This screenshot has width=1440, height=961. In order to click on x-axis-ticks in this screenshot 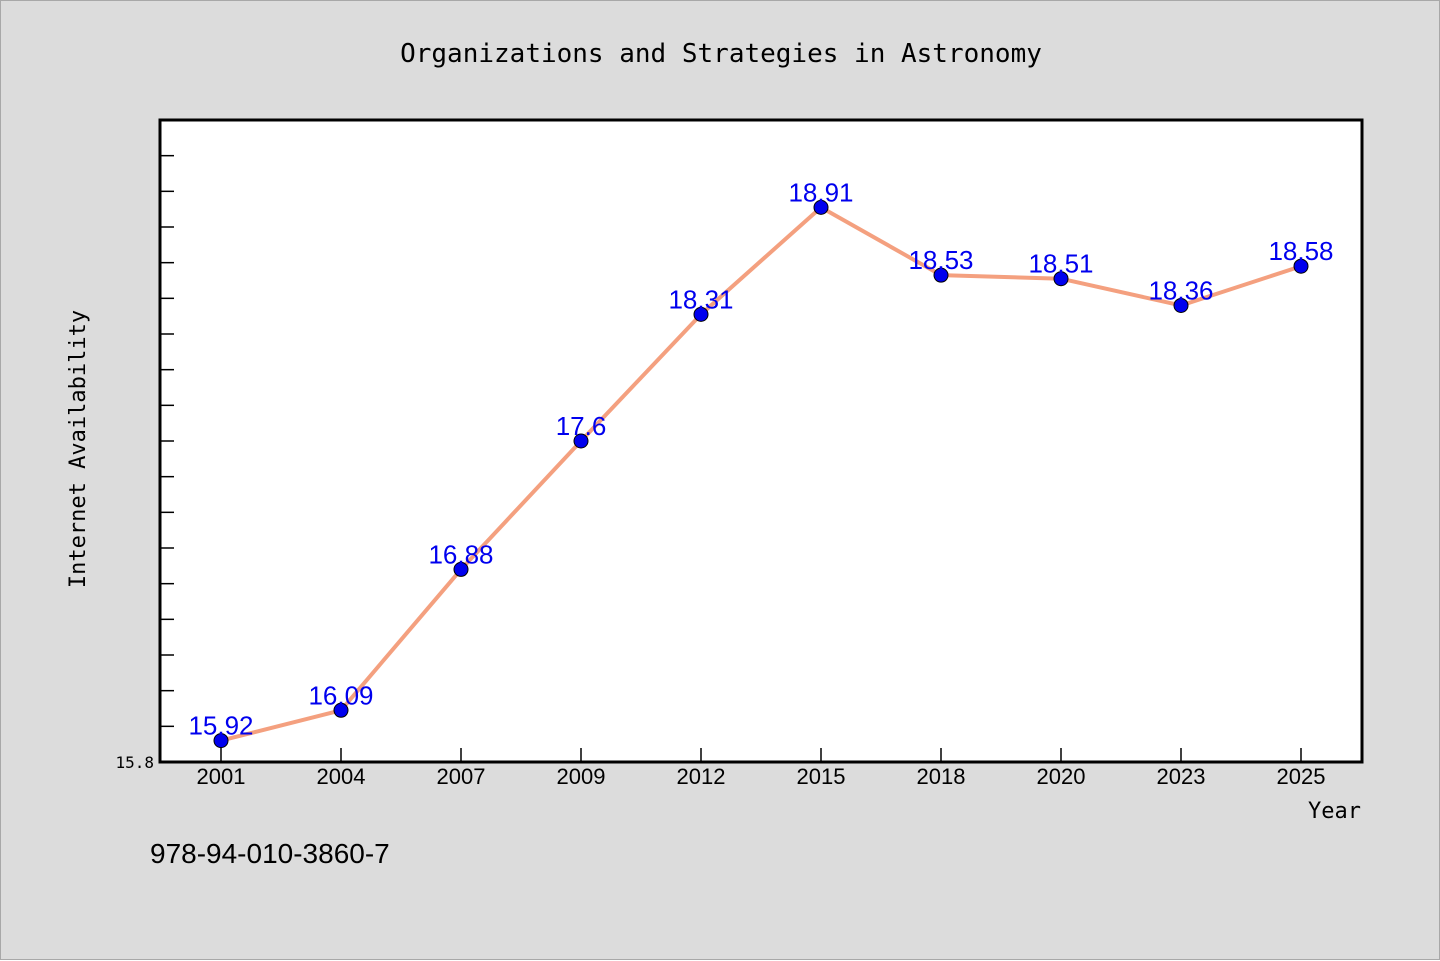, I will do `click(761, 755)`.